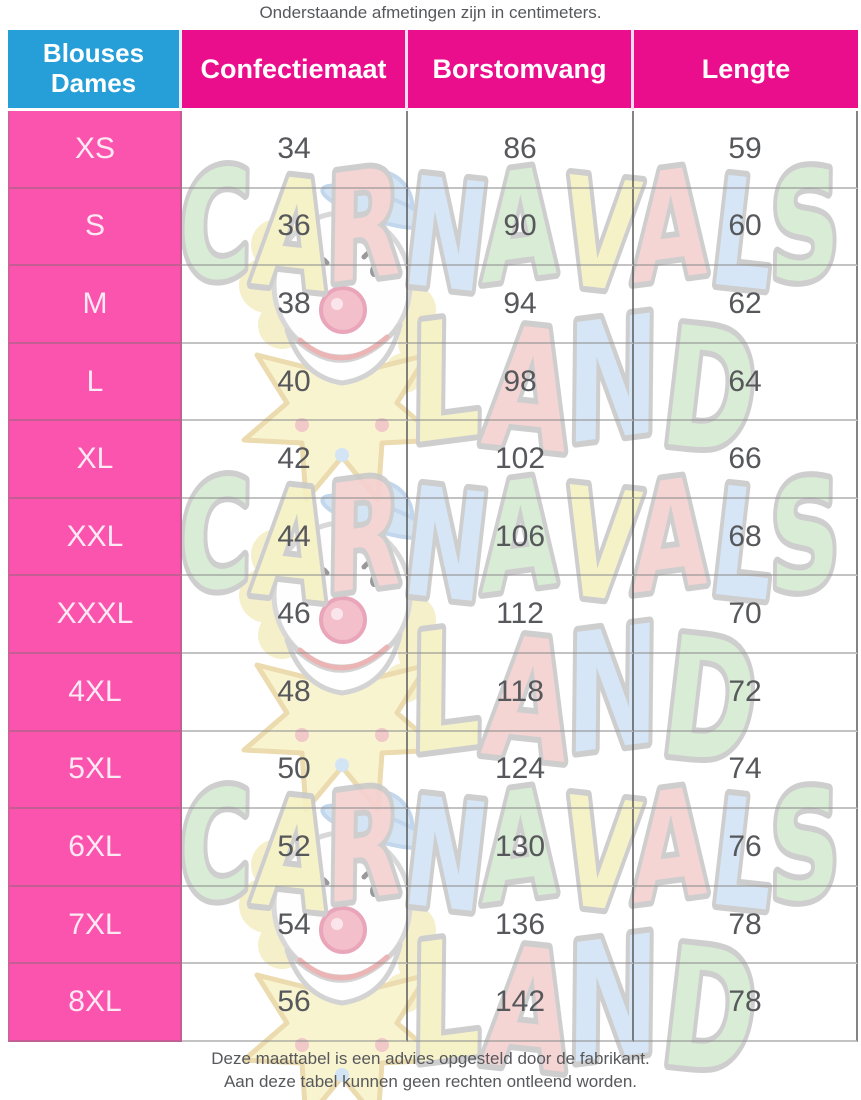 Image resolution: width=861 pixels, height=1100 pixels. I want to click on lengte-value-cell: 60, so click(746, 227).